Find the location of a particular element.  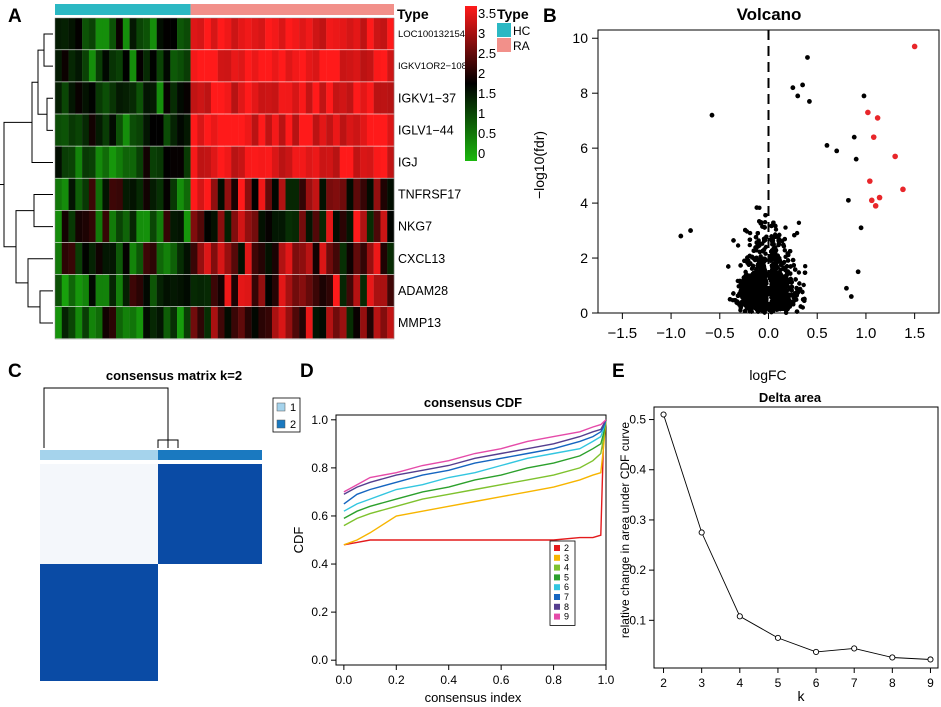

dendrogram-branch is located at coordinates (24, 247).